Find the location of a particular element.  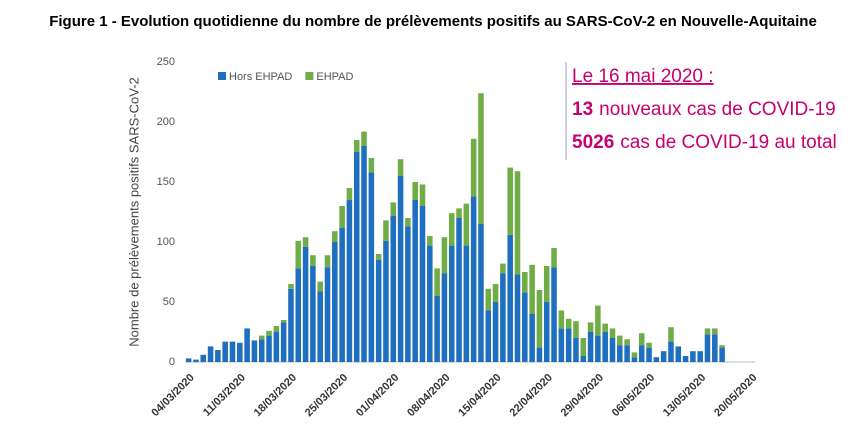

annotation-line: 13 nouveaux cas de COVID-19 is located at coordinates (704, 109).